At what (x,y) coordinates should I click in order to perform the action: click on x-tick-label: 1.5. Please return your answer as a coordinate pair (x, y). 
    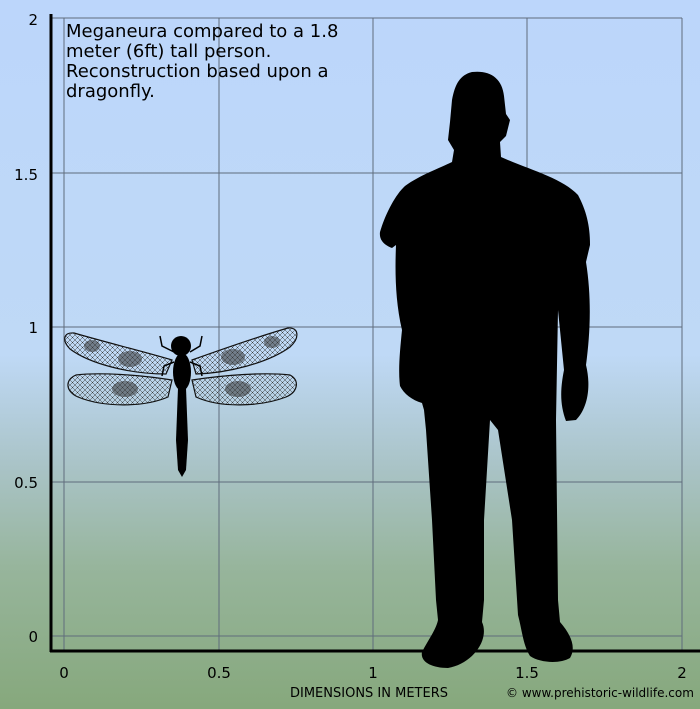
    Looking at the image, I should click on (527, 673).